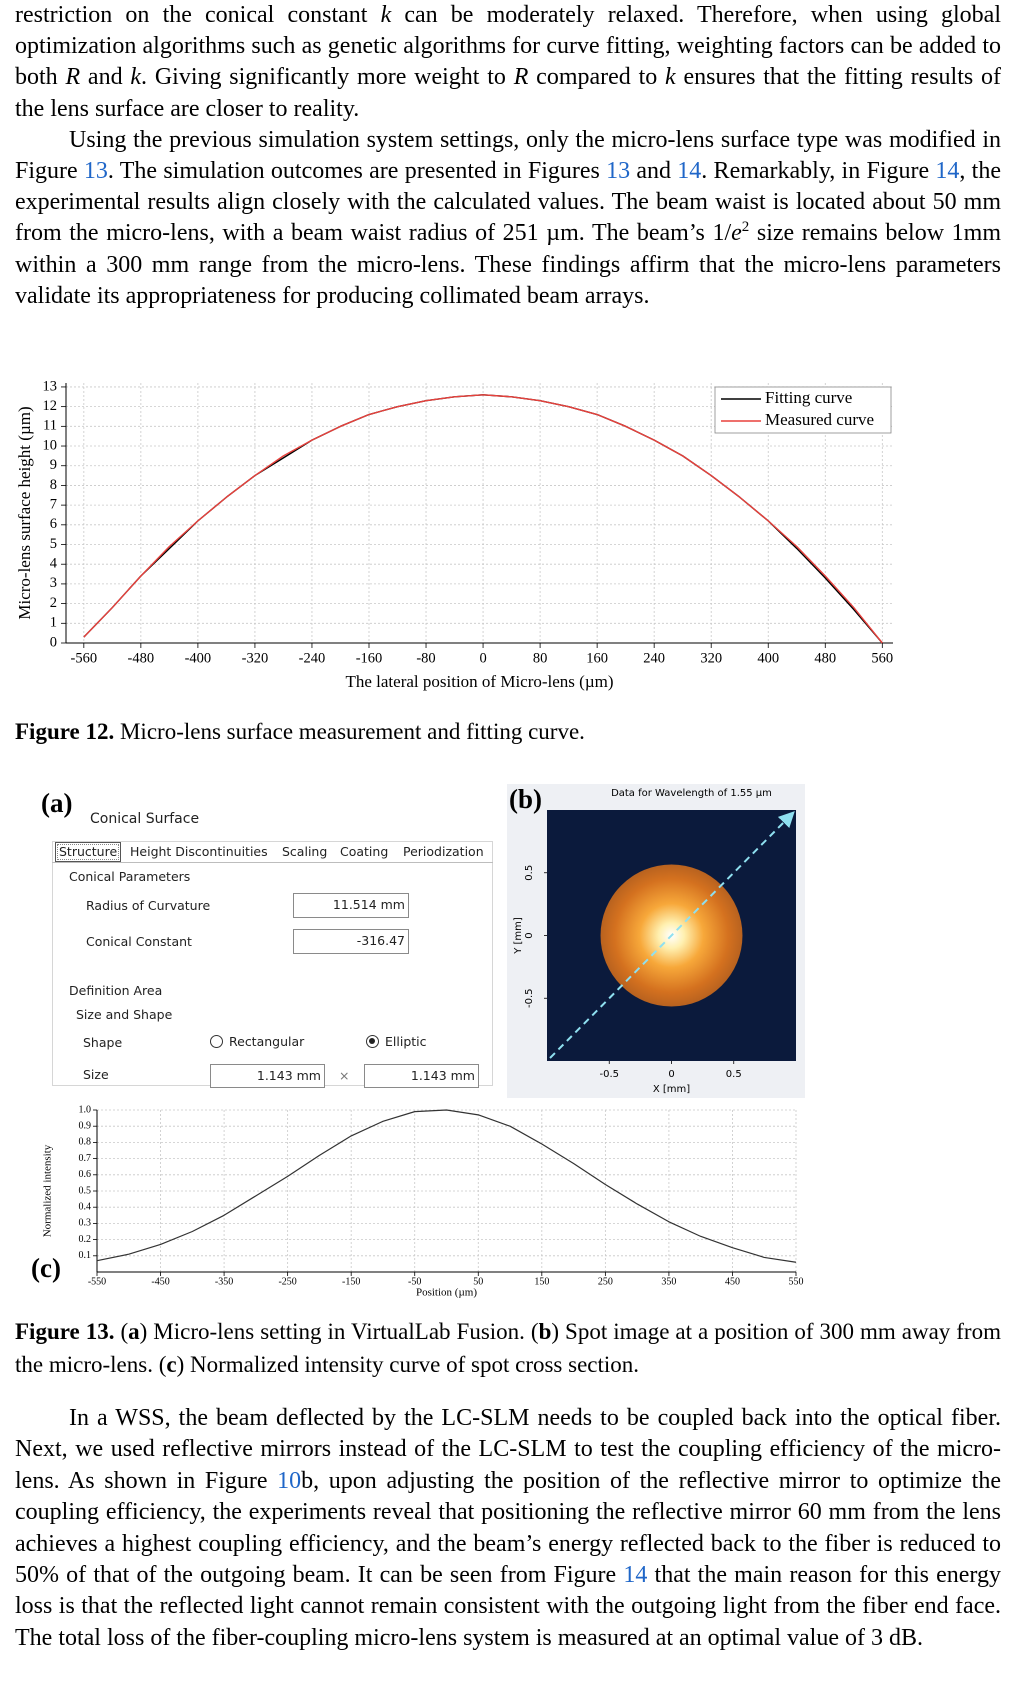 This screenshot has height=1688, width=1015. What do you see at coordinates (54, 564) in the screenshot?
I see `y-tick-label: 4` at bounding box center [54, 564].